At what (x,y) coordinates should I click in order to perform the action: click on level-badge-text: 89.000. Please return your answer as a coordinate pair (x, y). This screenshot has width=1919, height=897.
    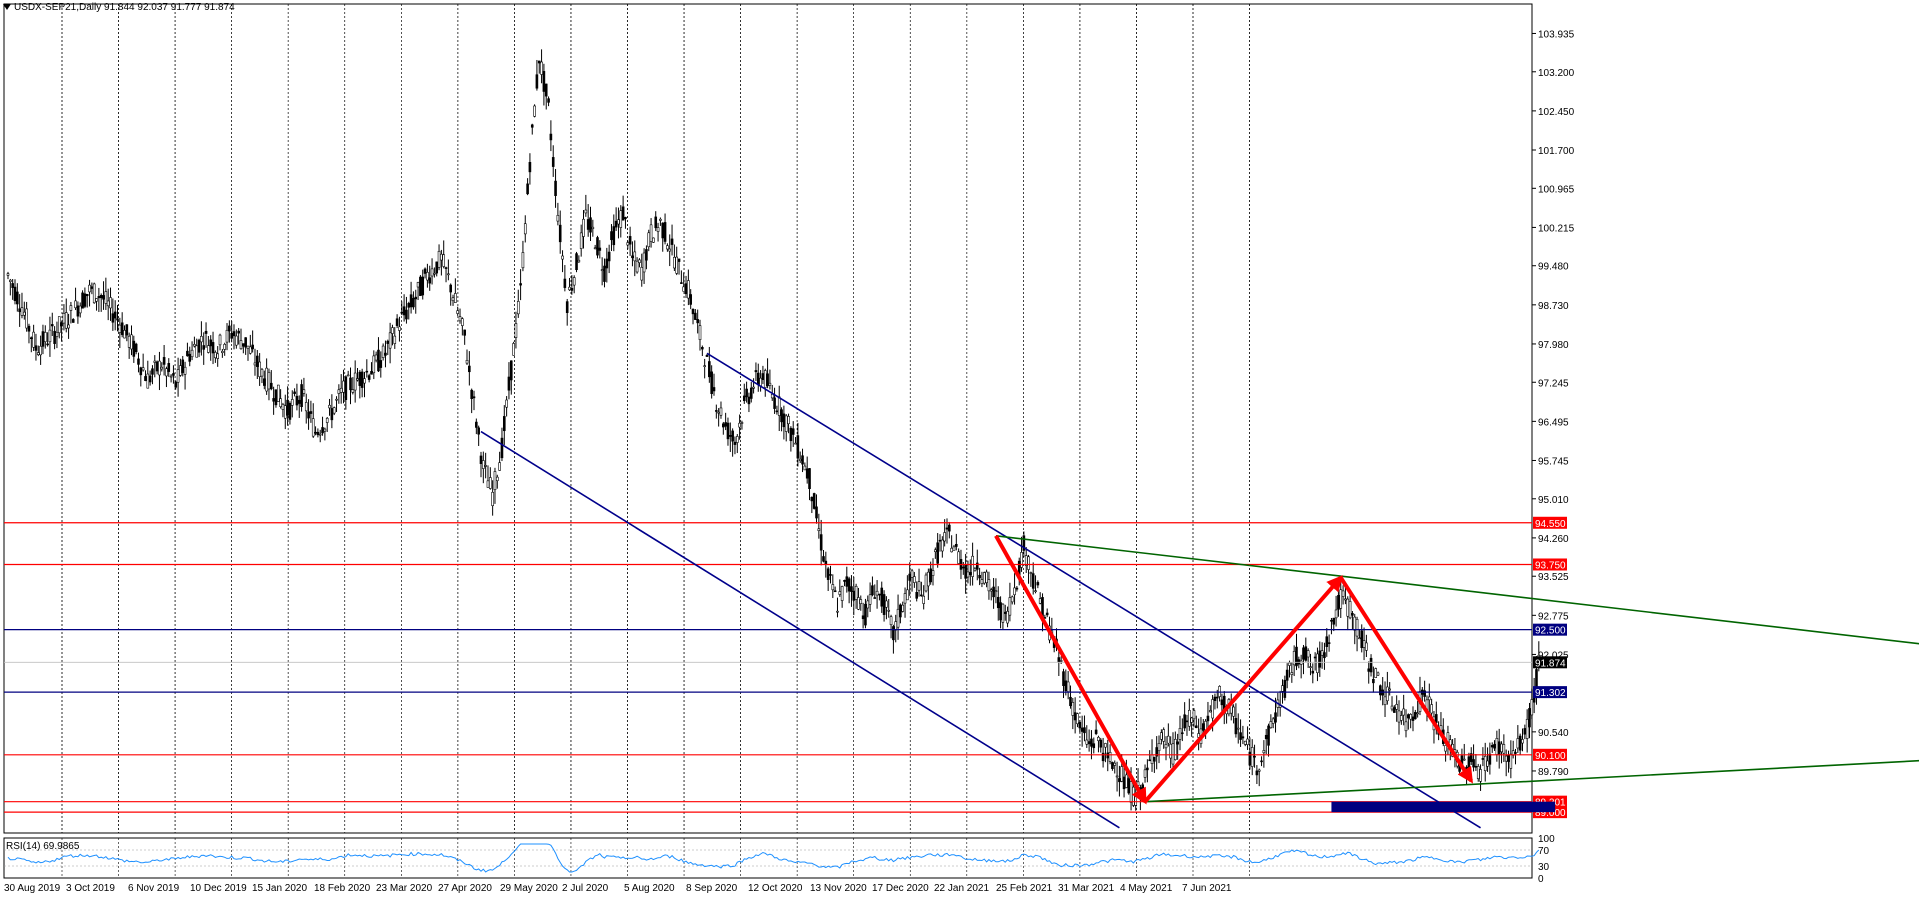
    Looking at the image, I should click on (1550, 813).